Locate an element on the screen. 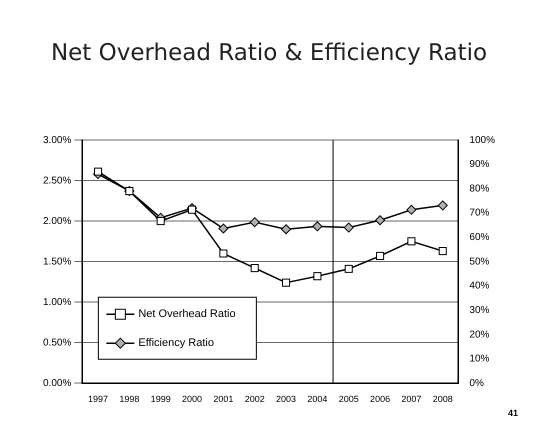  y2-tick-label: 20% is located at coordinates (479, 334).